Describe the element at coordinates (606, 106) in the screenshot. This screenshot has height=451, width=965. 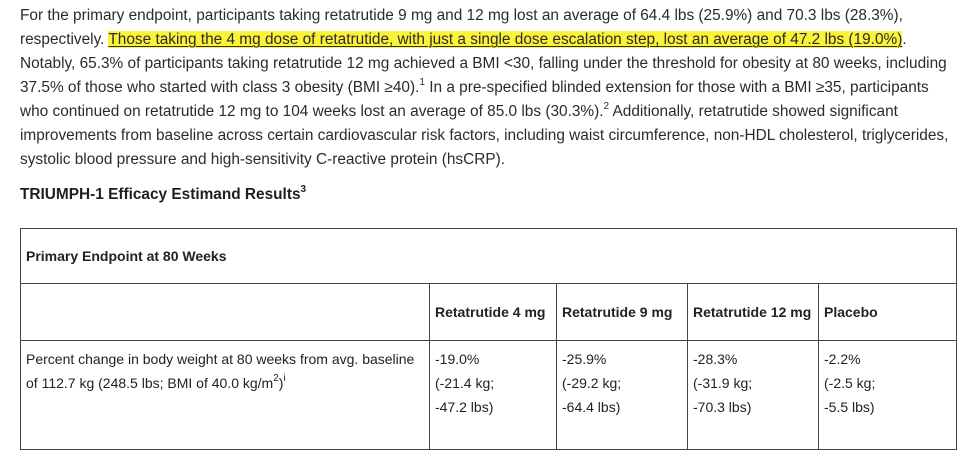
I see `footnote-ref-2: 2` at that location.